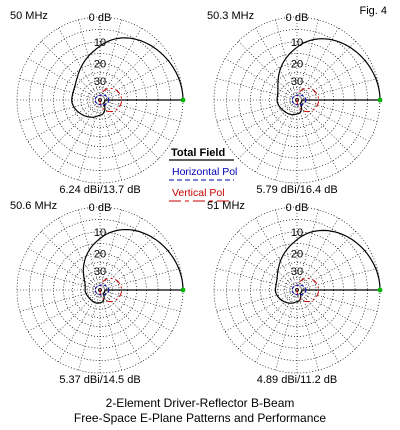 The image size is (400, 430). I want to click on performance-label: 6.24 dBi/13.7 dB, so click(99, 190).